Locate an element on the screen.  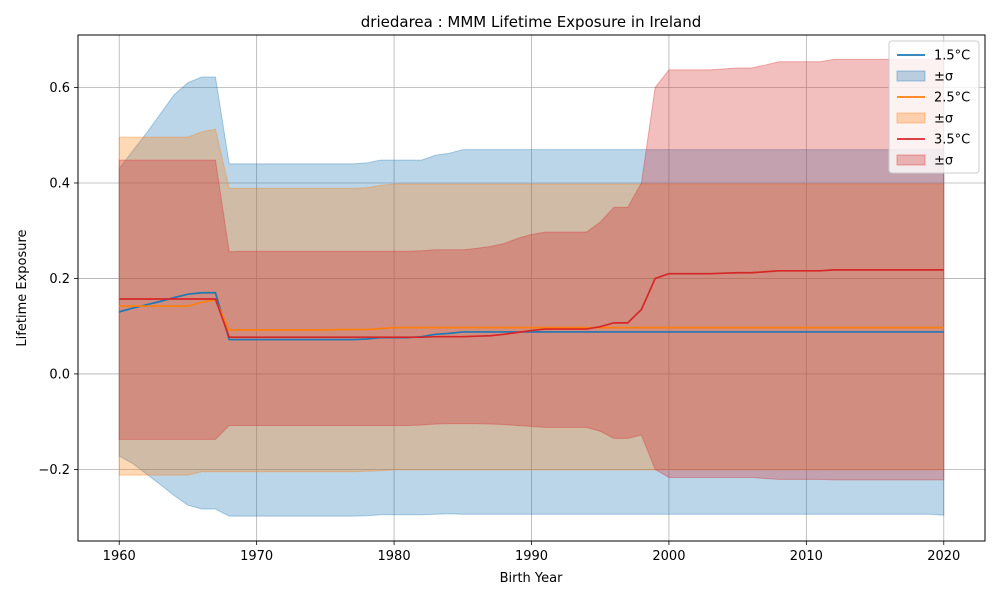
x-tick-label: 1960 is located at coordinates (119, 556).